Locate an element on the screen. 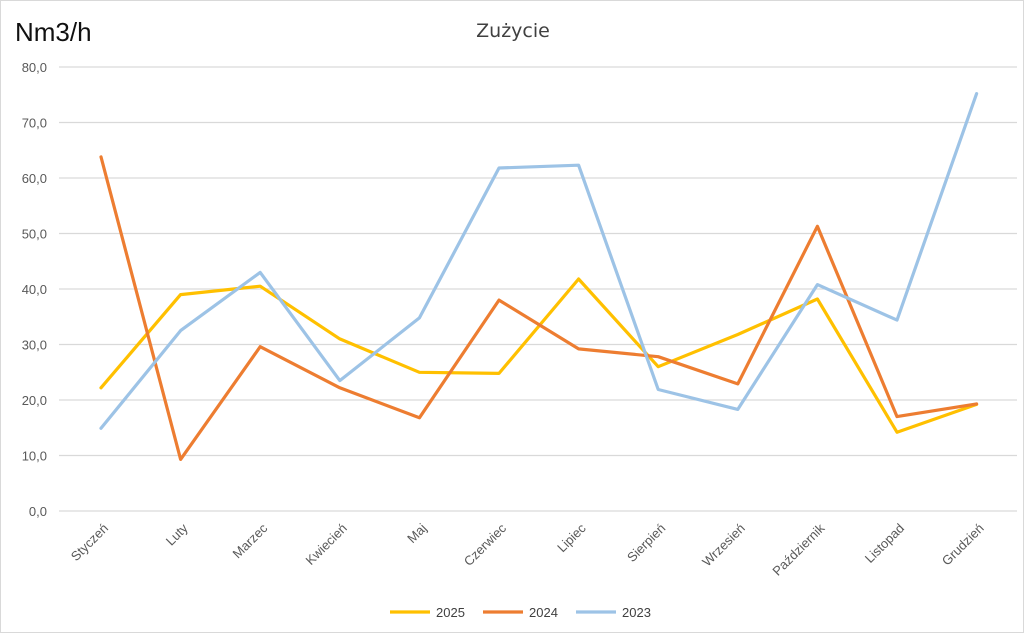  y-tick-label: 30,0 is located at coordinates (34, 345).